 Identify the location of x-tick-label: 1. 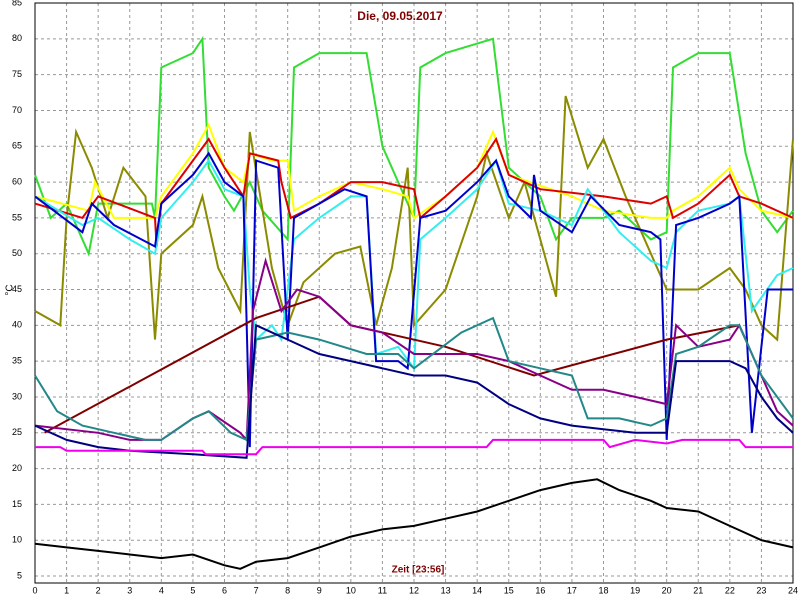
(66, 590).